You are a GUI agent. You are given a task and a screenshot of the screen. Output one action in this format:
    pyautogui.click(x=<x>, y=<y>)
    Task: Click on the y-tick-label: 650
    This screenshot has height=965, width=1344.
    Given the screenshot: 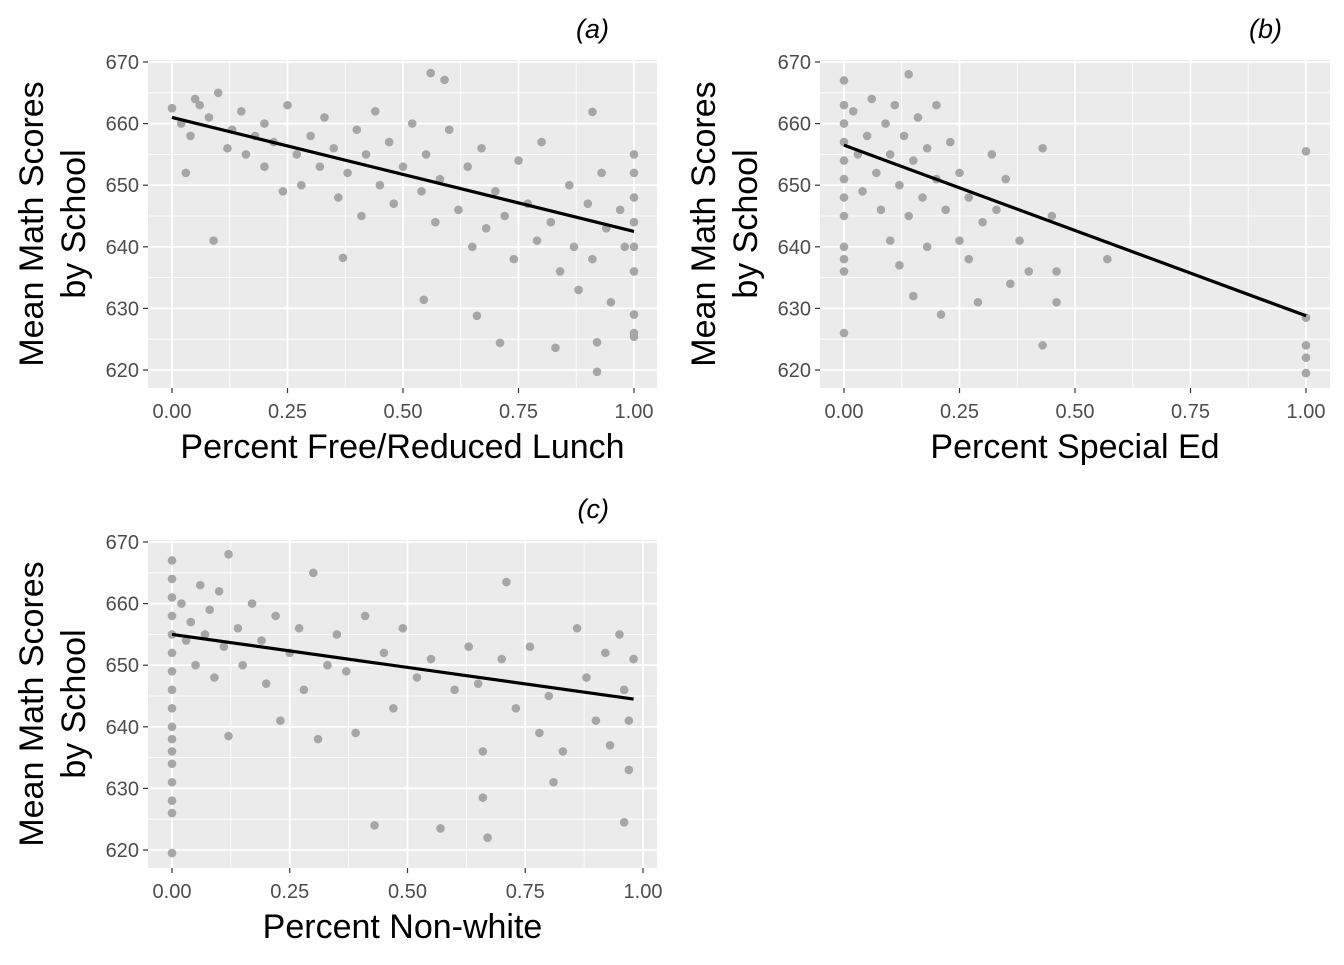 What is the action you would take?
    pyautogui.click(x=122, y=186)
    